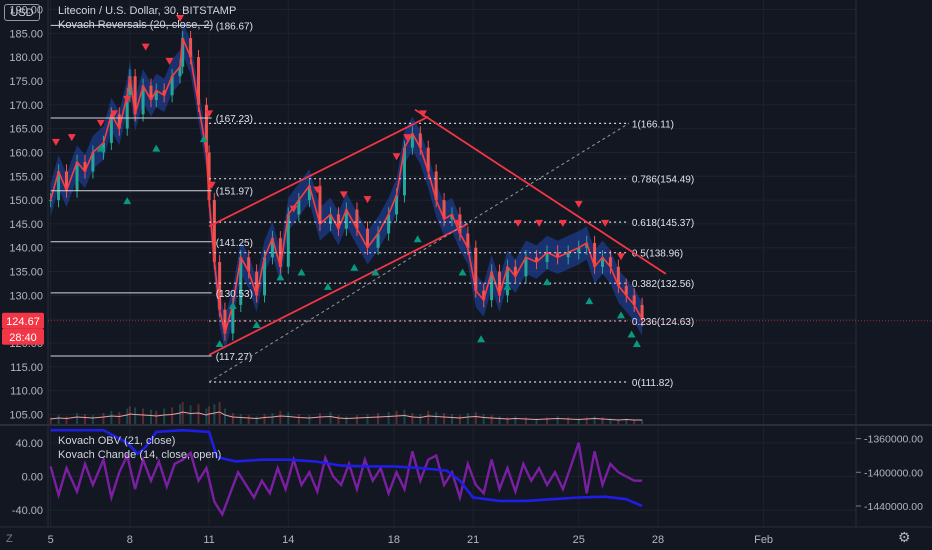 Image resolution: width=932 pixels, height=550 pixels. Describe the element at coordinates (652, 383) in the screenshot. I see `fib-level-label: 0(111.82)` at that location.